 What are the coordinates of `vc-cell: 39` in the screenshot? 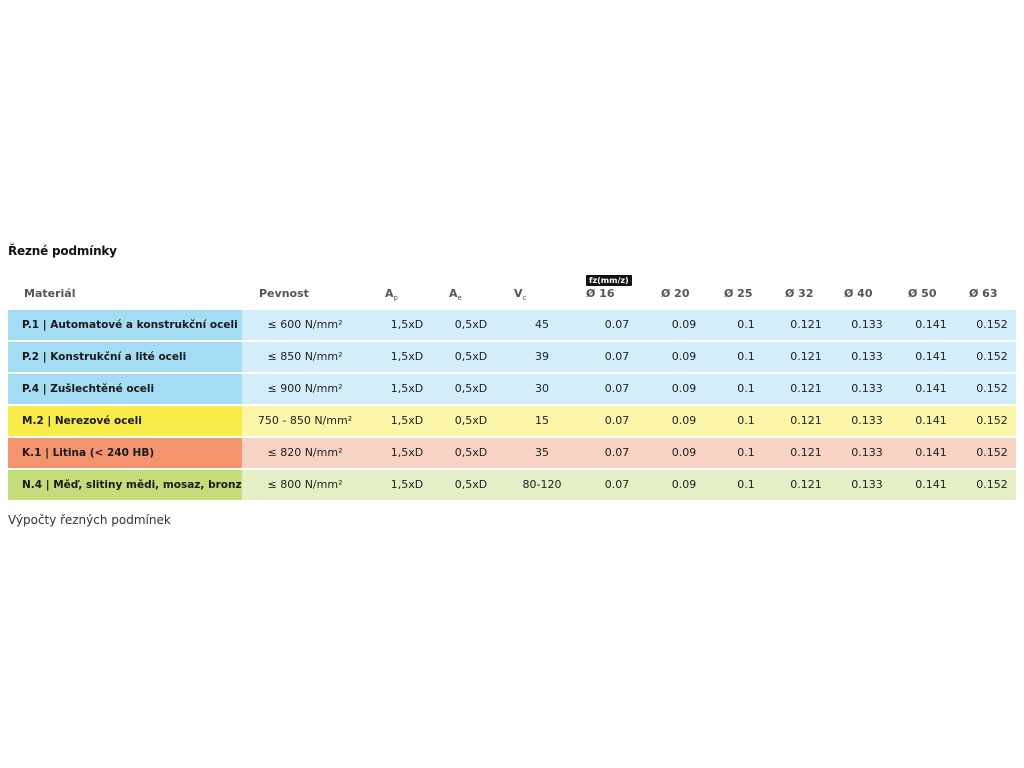 It's located at (542, 356).